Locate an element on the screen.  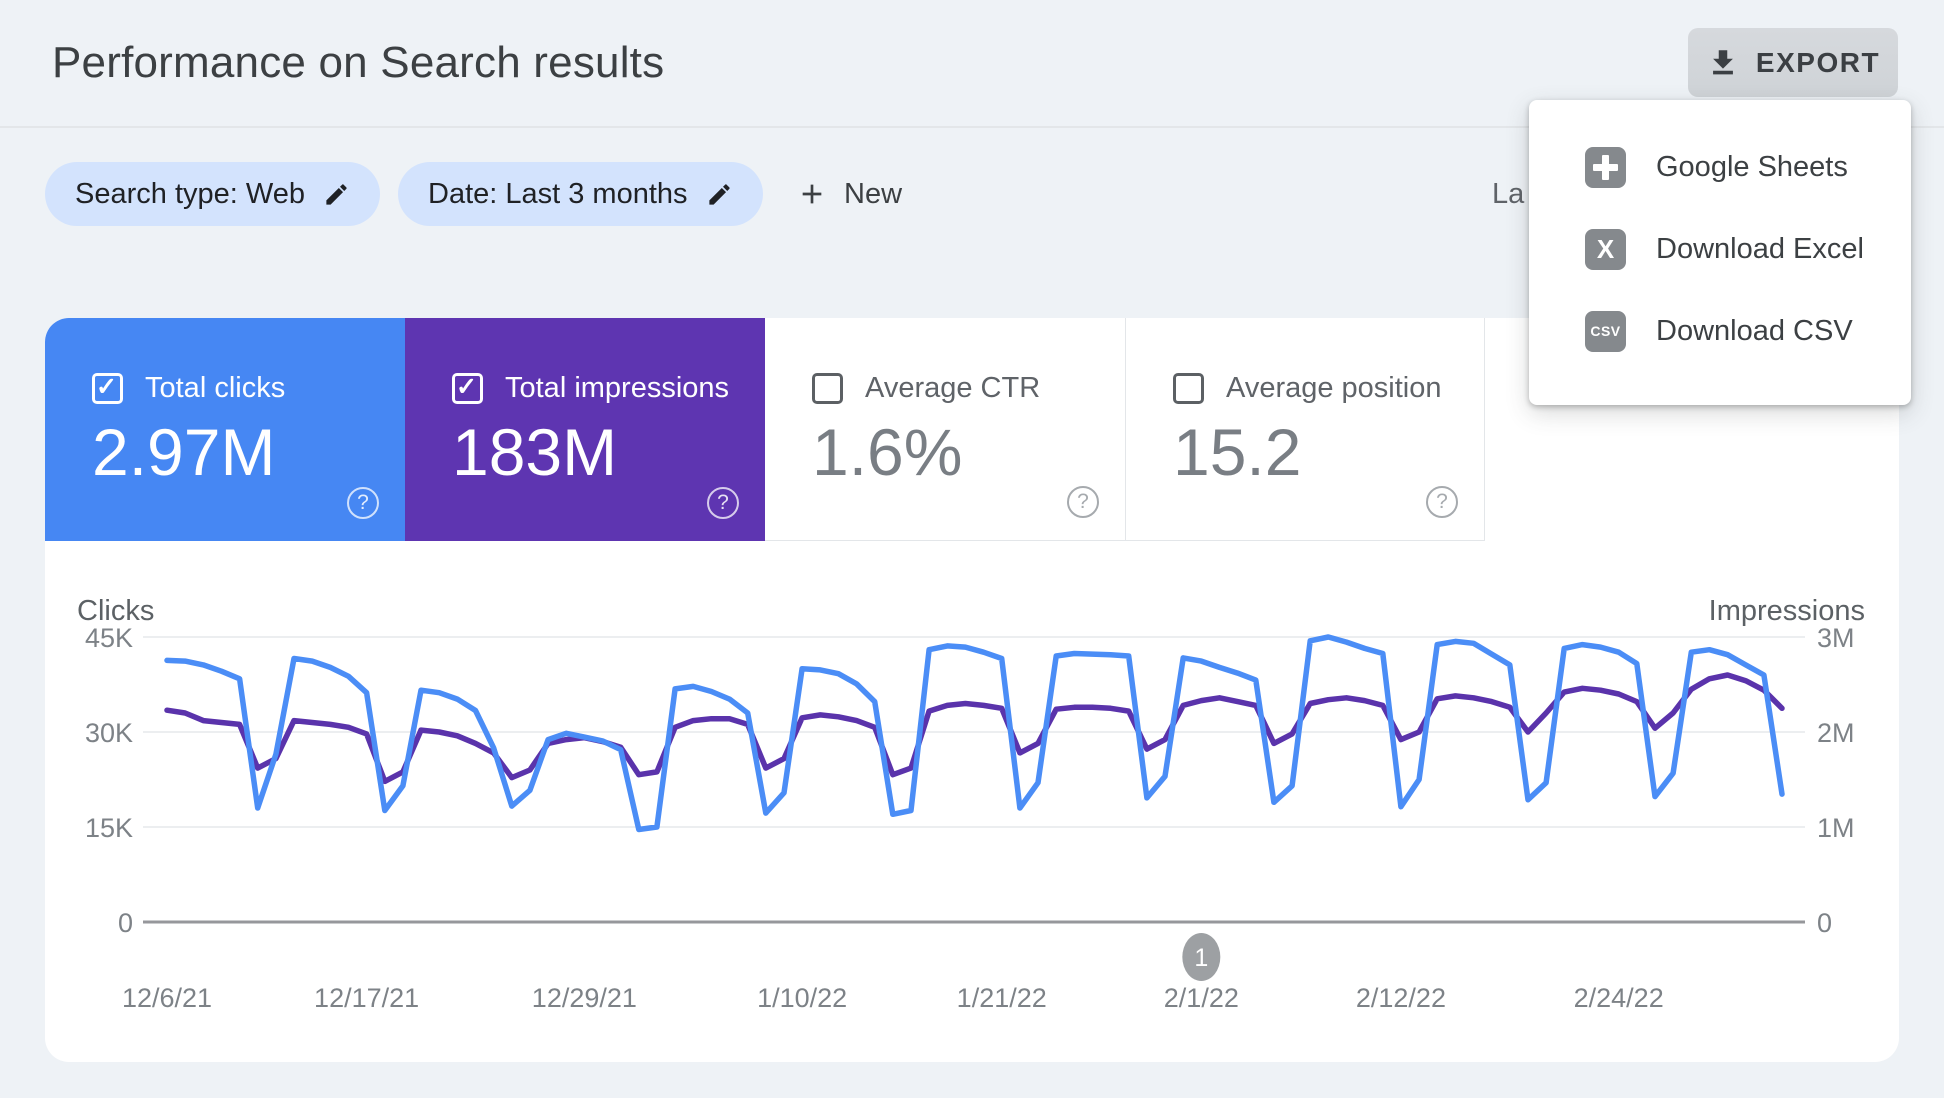
x-axis-date-tick: 12/17/21 is located at coordinates (366, 998).